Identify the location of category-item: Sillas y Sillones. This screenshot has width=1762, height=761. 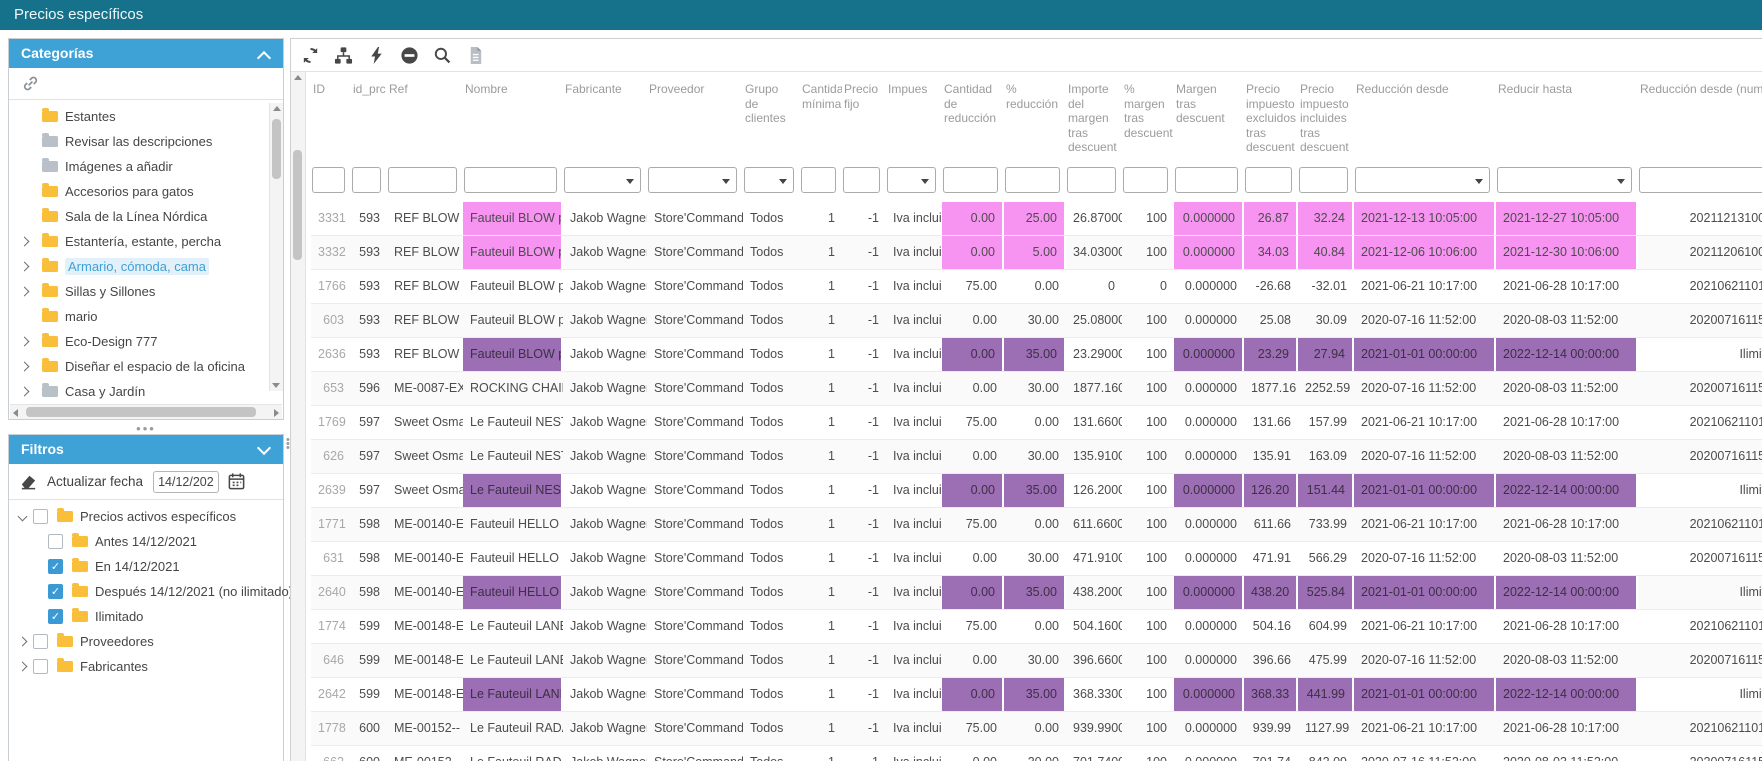
(146, 291).